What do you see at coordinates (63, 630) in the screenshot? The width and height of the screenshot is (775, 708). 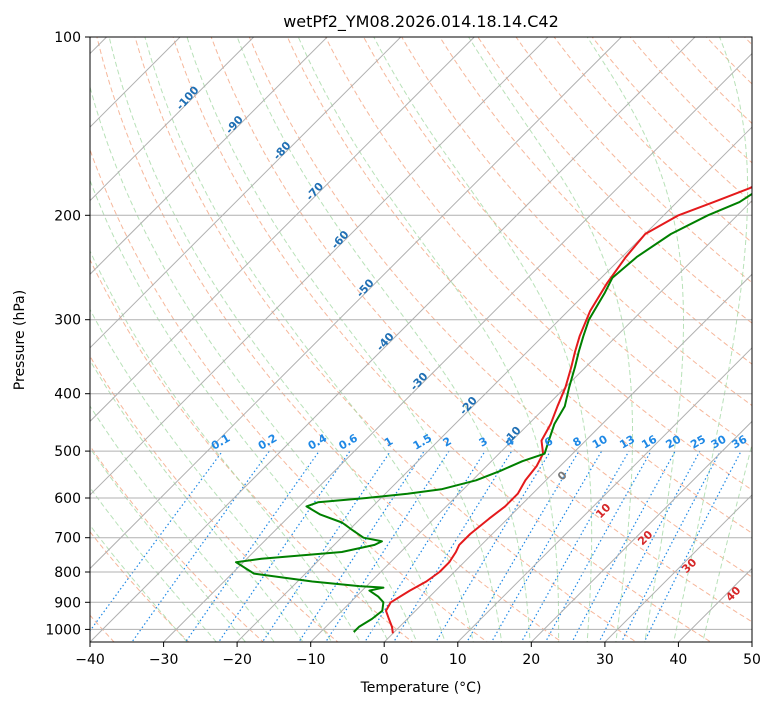 I see `y-tick-label: 1000` at bounding box center [63, 630].